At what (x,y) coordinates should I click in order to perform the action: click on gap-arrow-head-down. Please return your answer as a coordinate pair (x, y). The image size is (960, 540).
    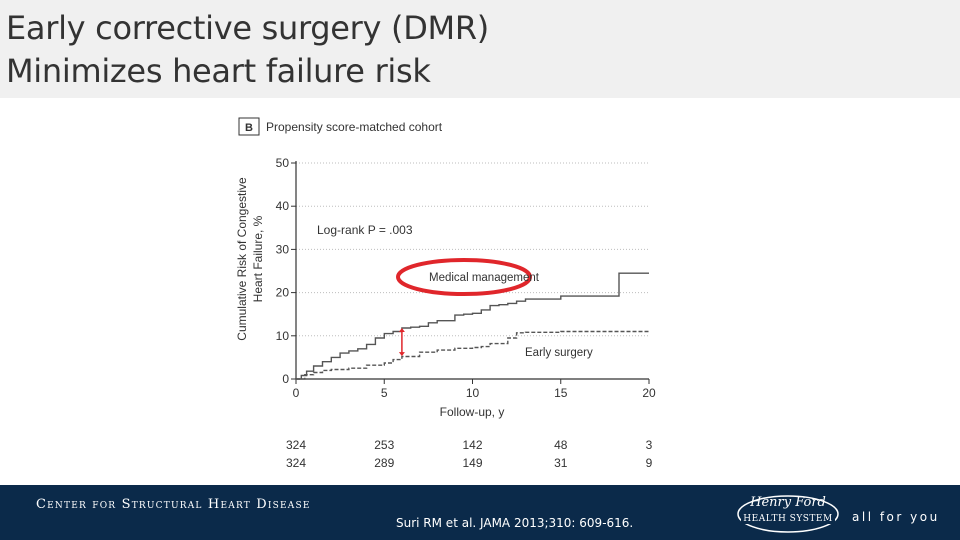
    Looking at the image, I should click on (401, 354).